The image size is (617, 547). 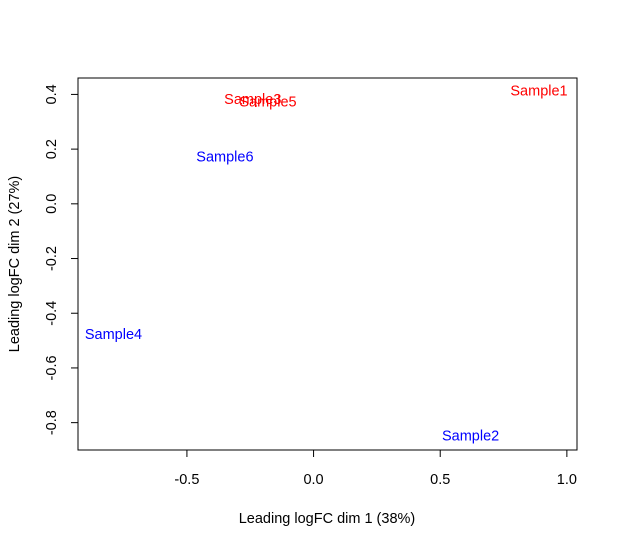 What do you see at coordinates (313, 480) in the screenshot?
I see `x-tick-label: 0.0` at bounding box center [313, 480].